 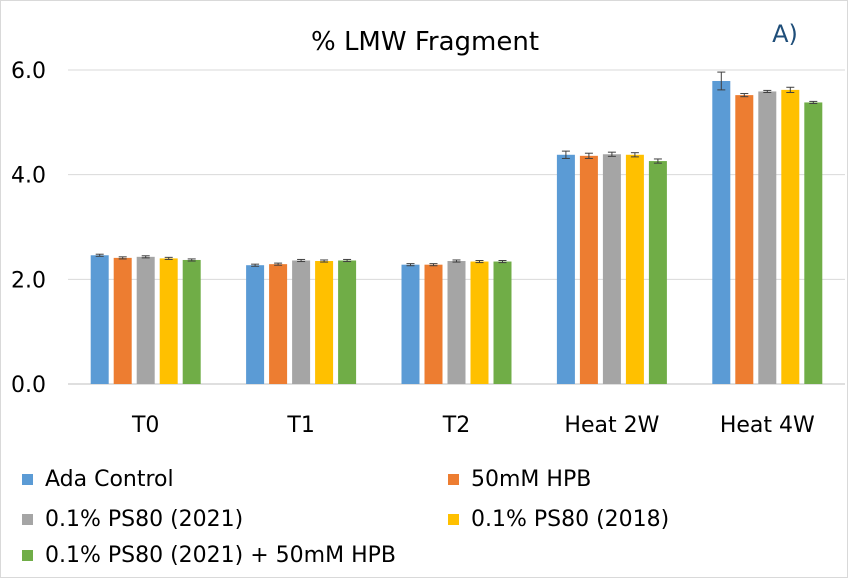 What do you see at coordinates (28, 280) in the screenshot?
I see `y-tick-label: 2.0` at bounding box center [28, 280].